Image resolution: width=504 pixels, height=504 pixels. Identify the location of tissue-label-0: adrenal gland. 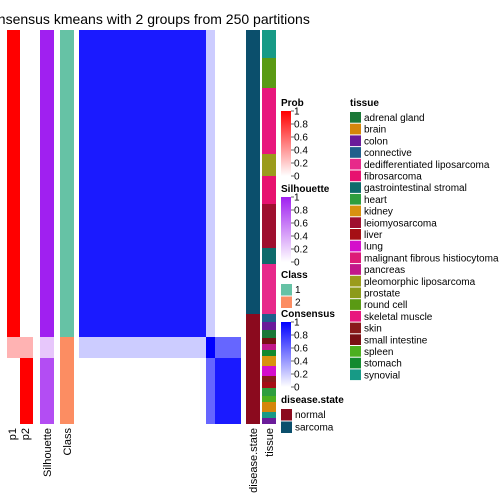
(394, 118).